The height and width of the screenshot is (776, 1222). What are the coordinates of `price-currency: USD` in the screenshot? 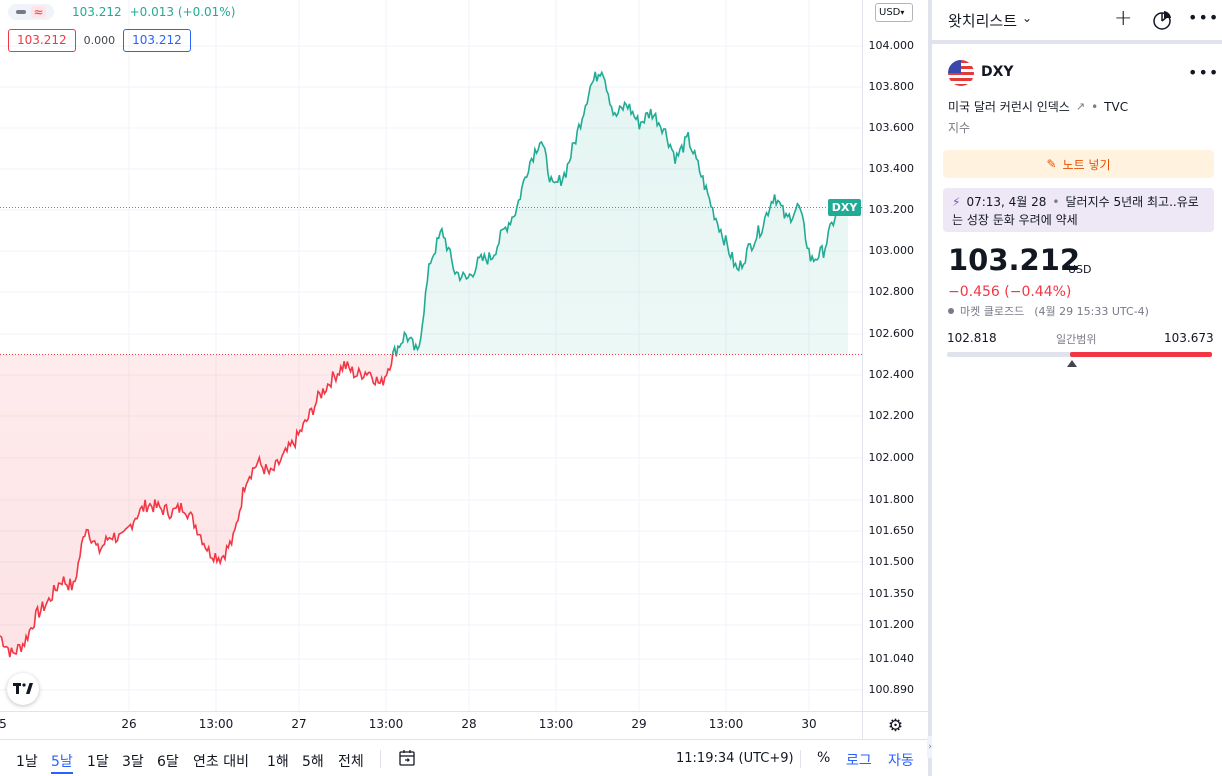 It's located at (1080, 269).